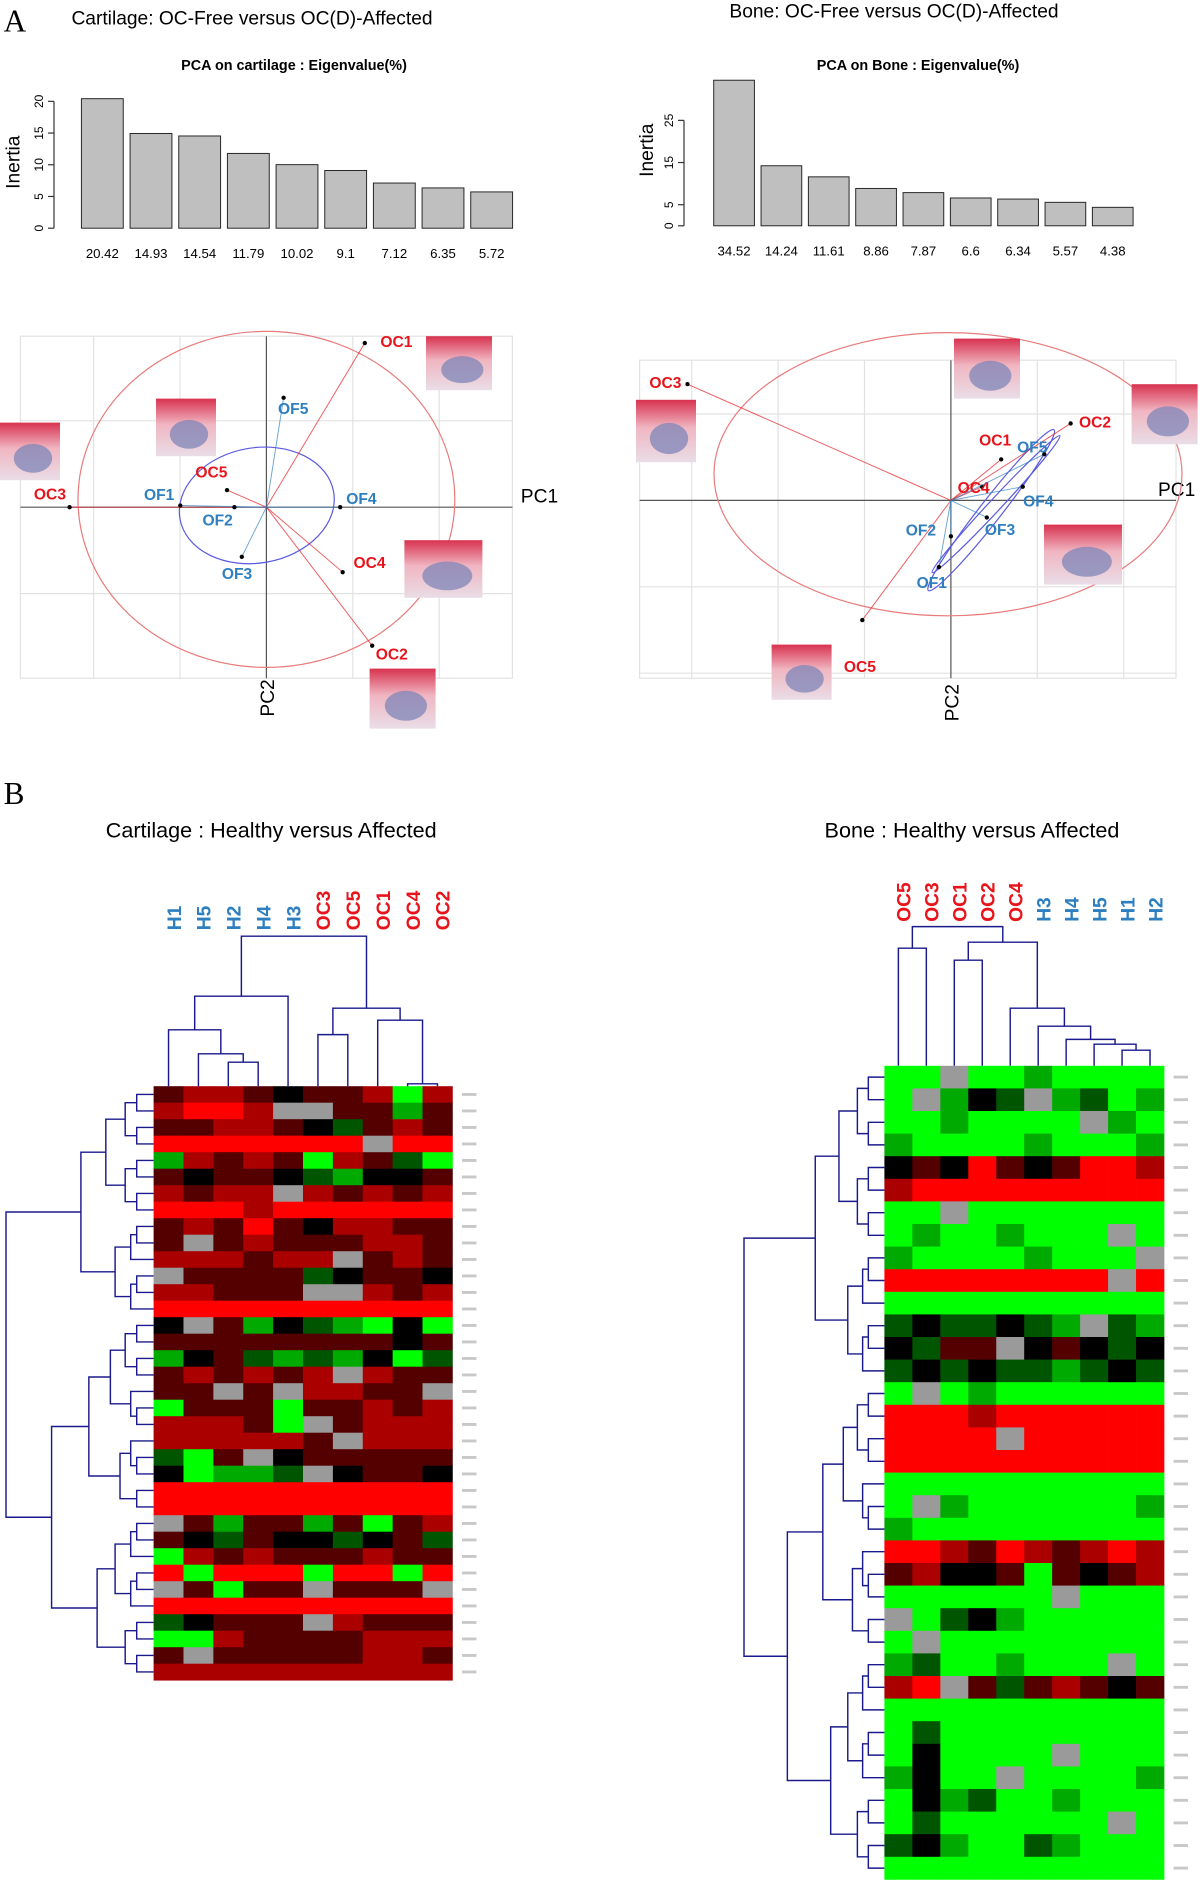  Describe the element at coordinates (369, 563) in the screenshot. I see `point-label: OC4` at that location.